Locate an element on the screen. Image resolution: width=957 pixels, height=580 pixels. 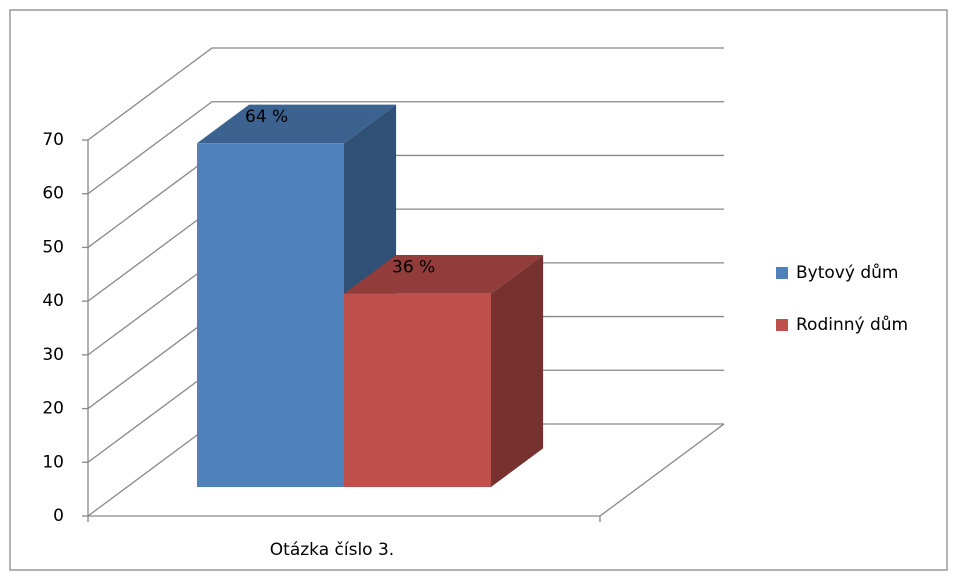
data-label: 36 % is located at coordinates (413, 268).